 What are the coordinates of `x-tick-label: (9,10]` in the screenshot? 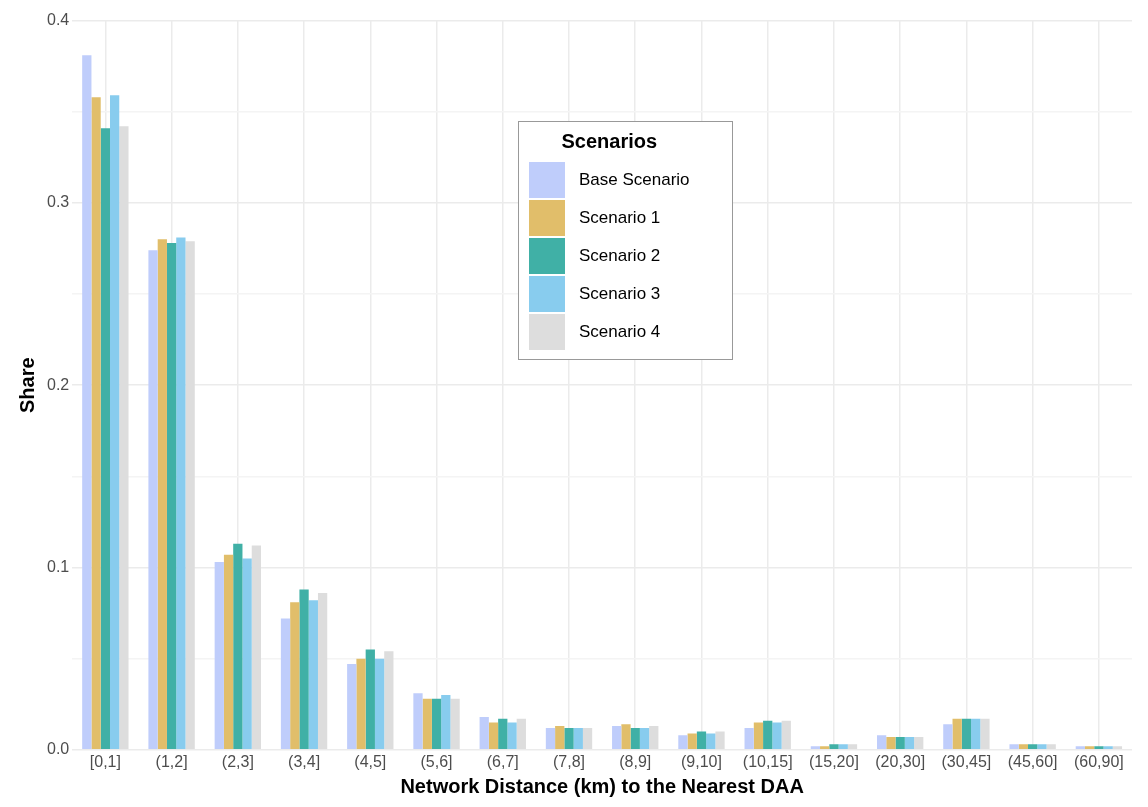 It's located at (701, 761).